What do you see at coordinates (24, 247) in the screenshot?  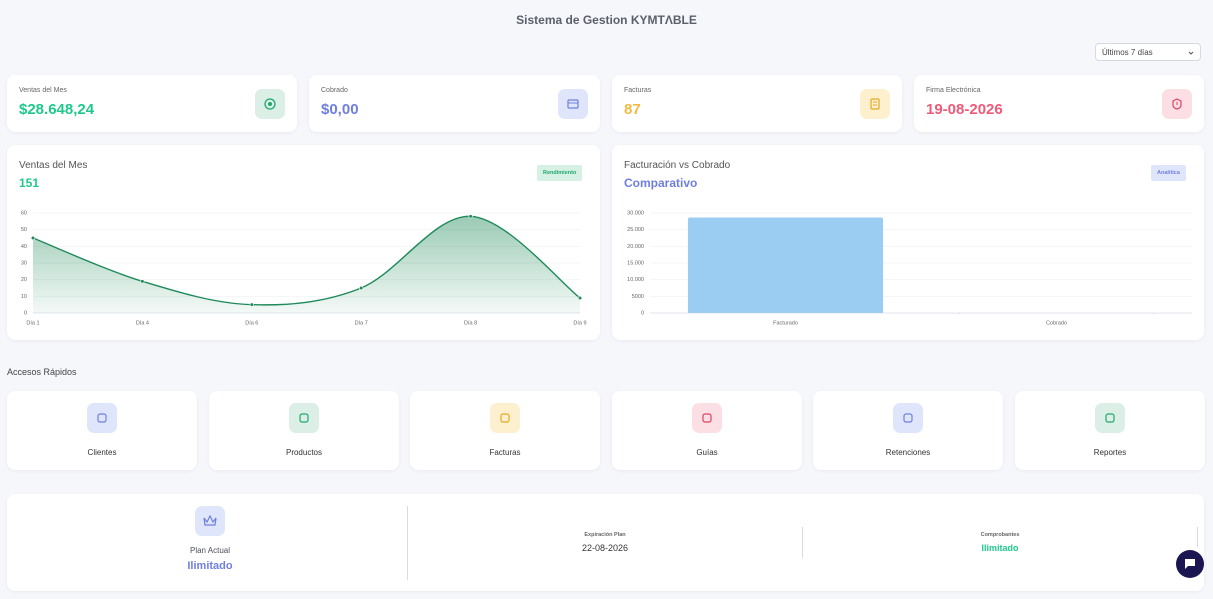 I see `y-tick-label: 40` at bounding box center [24, 247].